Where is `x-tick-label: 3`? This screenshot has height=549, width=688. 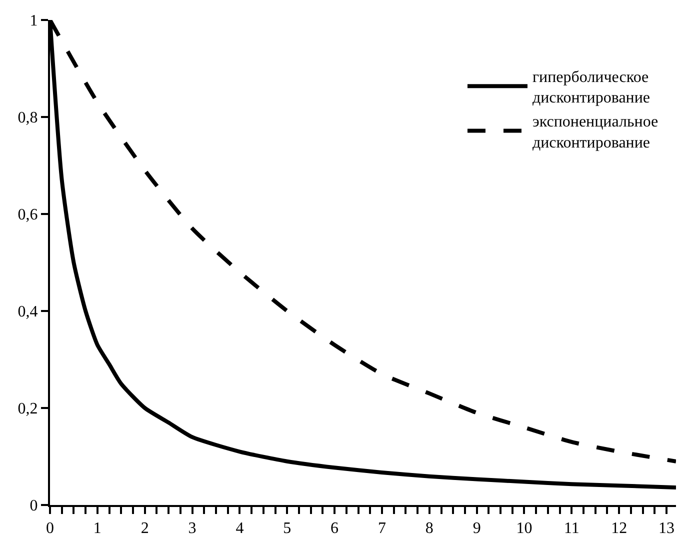 x-tick-label: 3 is located at coordinates (192, 529).